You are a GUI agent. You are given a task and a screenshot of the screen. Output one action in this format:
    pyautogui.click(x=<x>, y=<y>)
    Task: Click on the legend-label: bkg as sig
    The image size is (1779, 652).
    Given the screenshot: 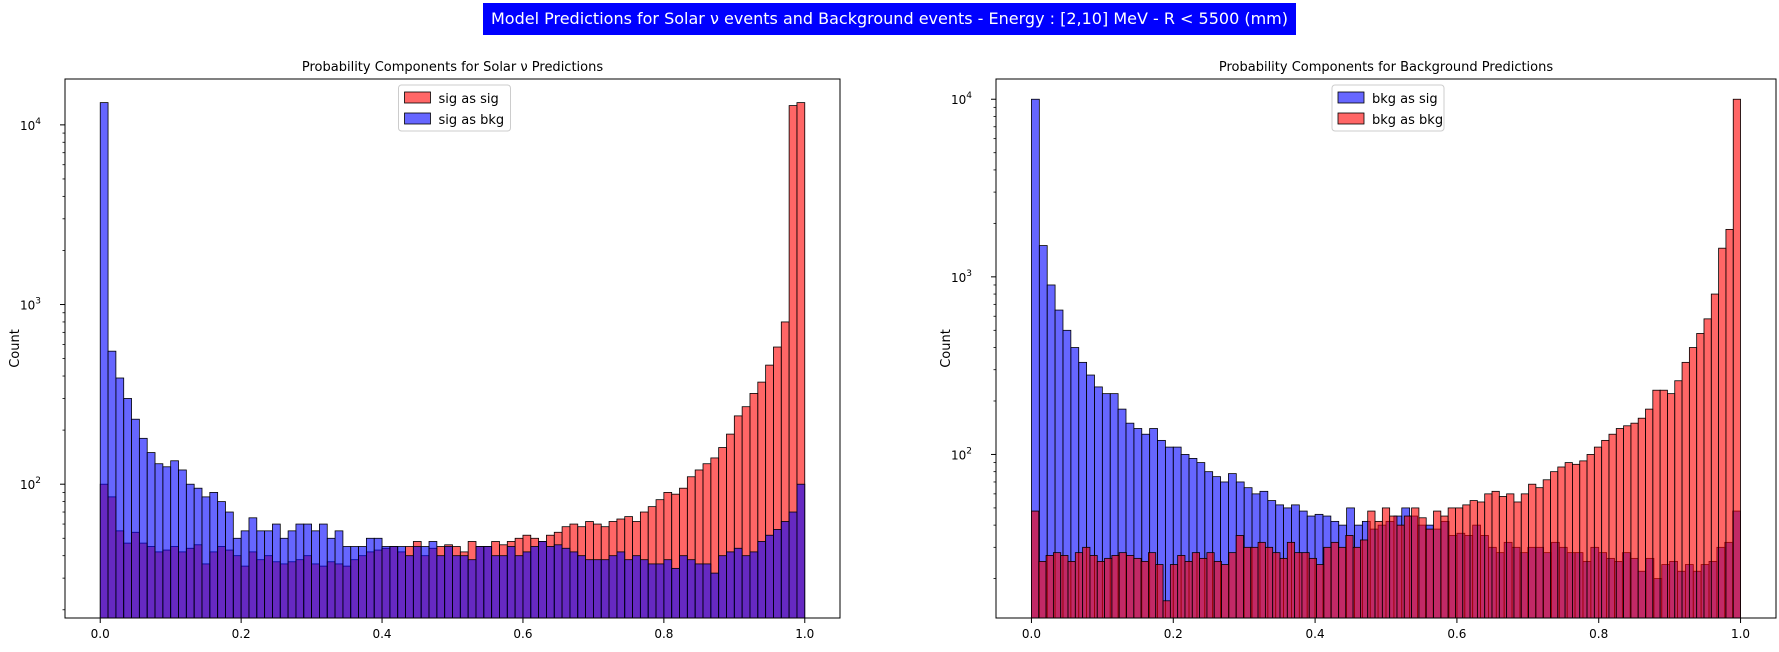 What is the action you would take?
    pyautogui.click(x=1405, y=99)
    